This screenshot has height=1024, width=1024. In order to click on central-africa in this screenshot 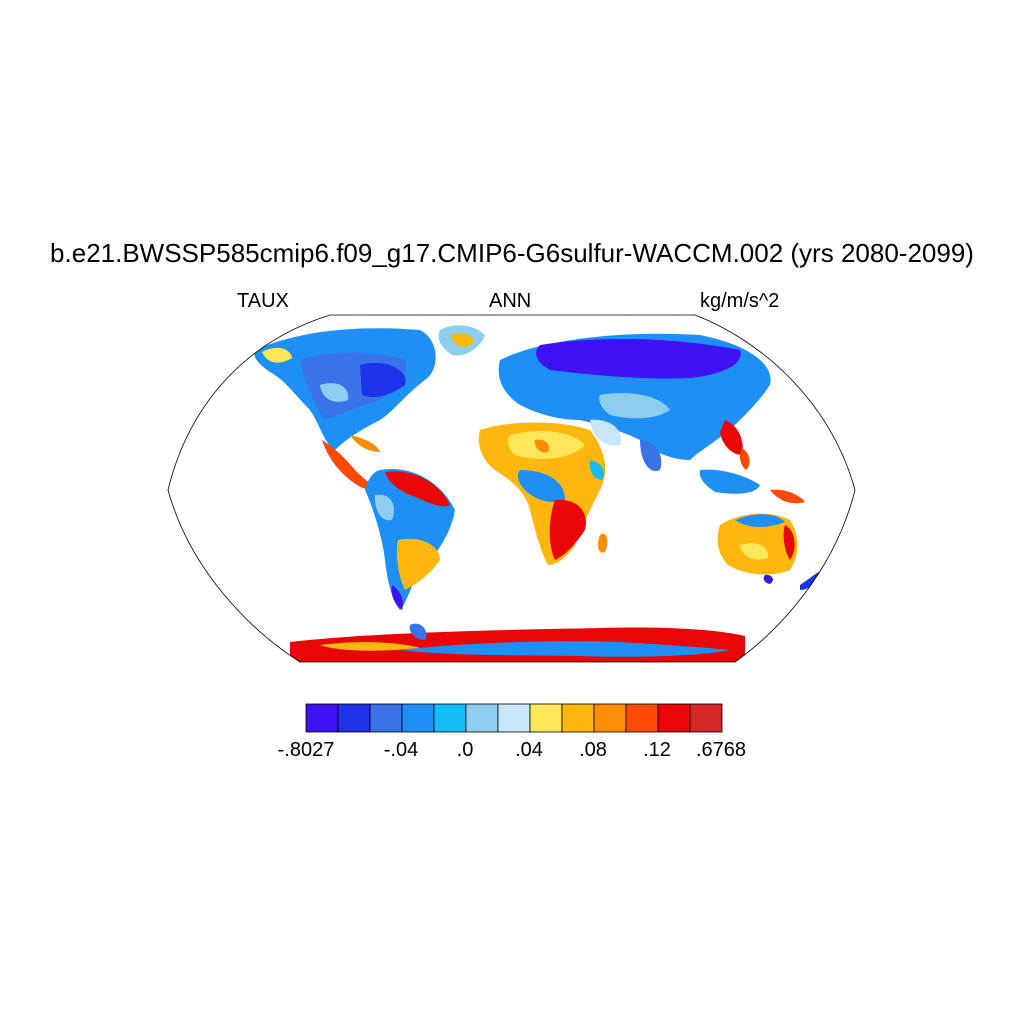, I will do `click(541, 486)`.